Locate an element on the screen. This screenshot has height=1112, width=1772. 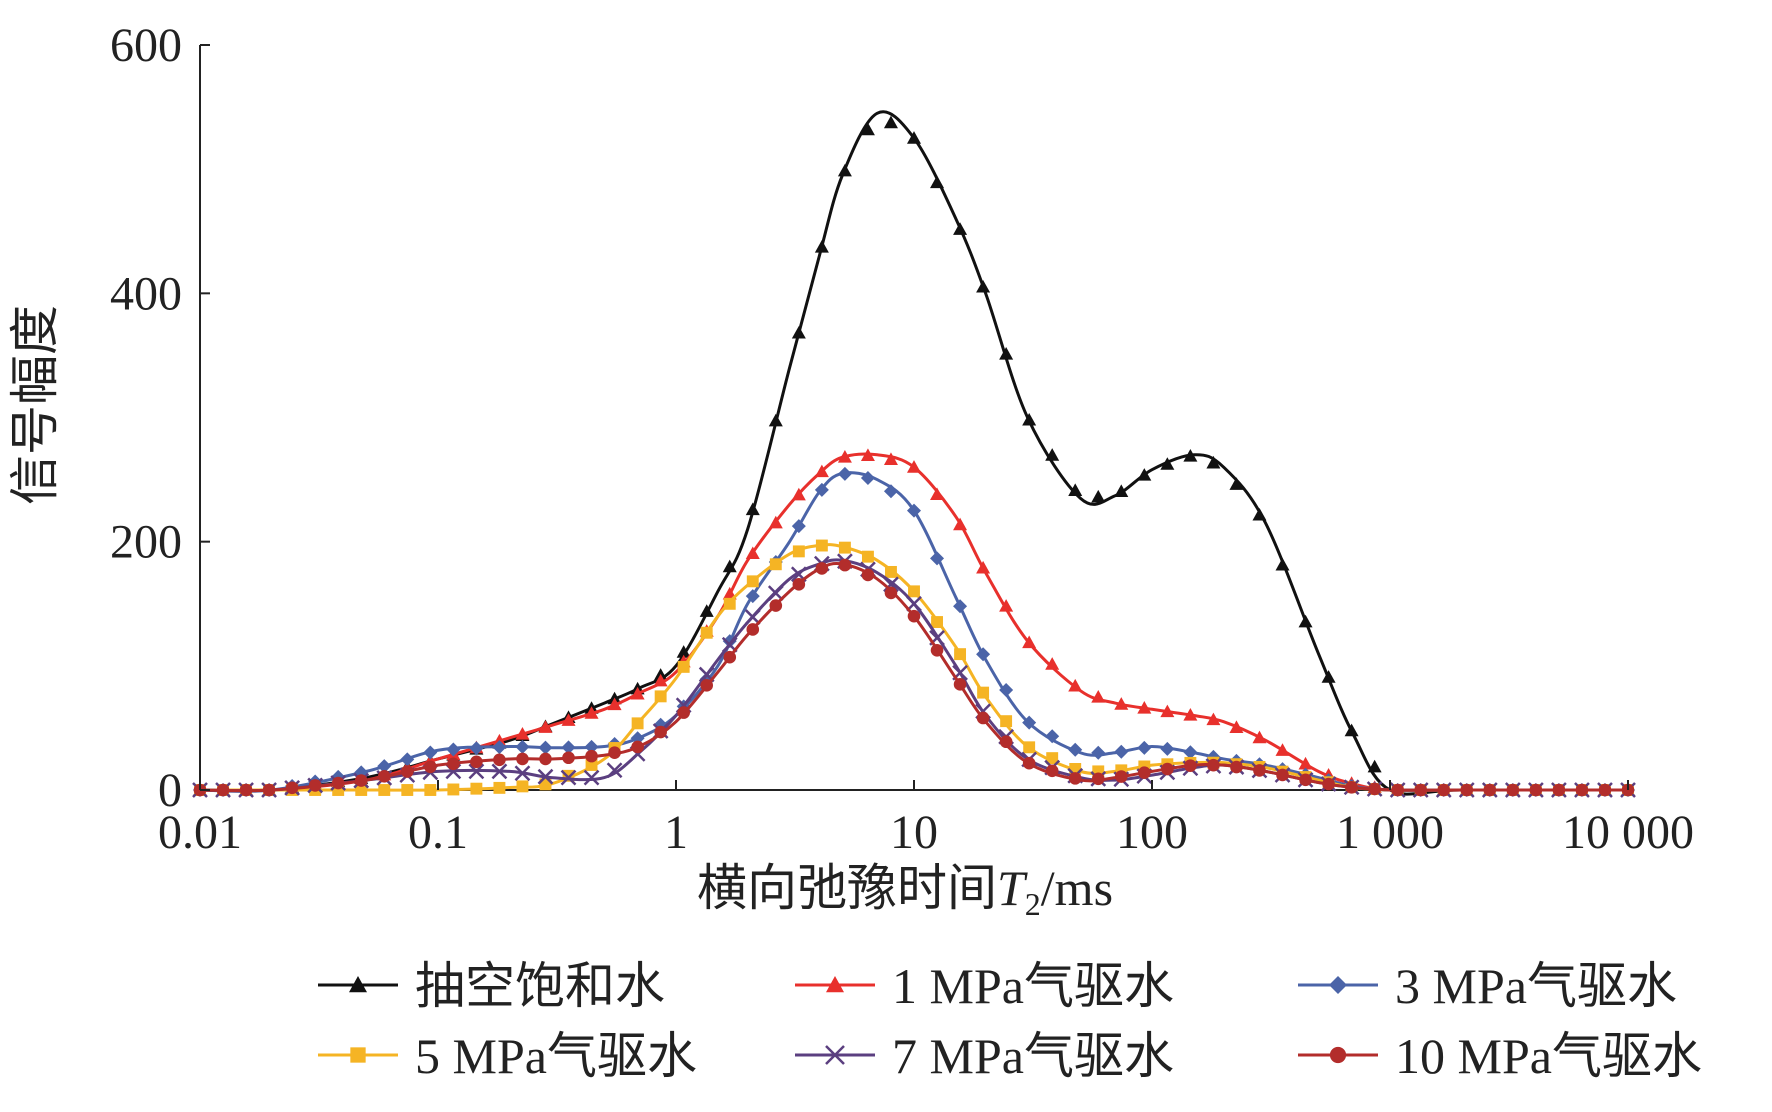
y-tick-label: 400 is located at coordinates (146, 293).